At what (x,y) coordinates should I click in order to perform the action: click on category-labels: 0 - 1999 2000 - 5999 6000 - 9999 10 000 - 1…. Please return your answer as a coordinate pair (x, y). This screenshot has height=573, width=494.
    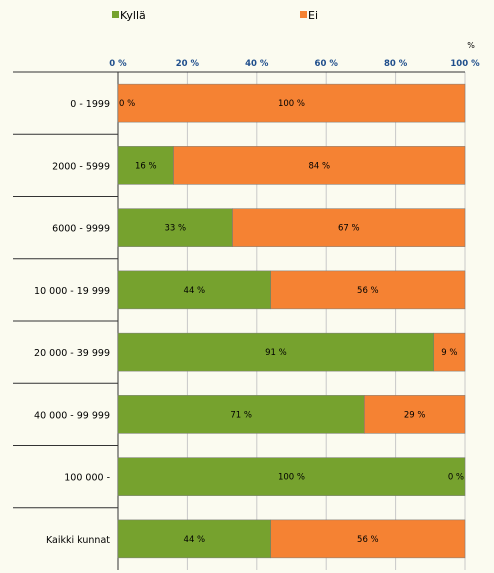
    Looking at the image, I should click on (72, 322).